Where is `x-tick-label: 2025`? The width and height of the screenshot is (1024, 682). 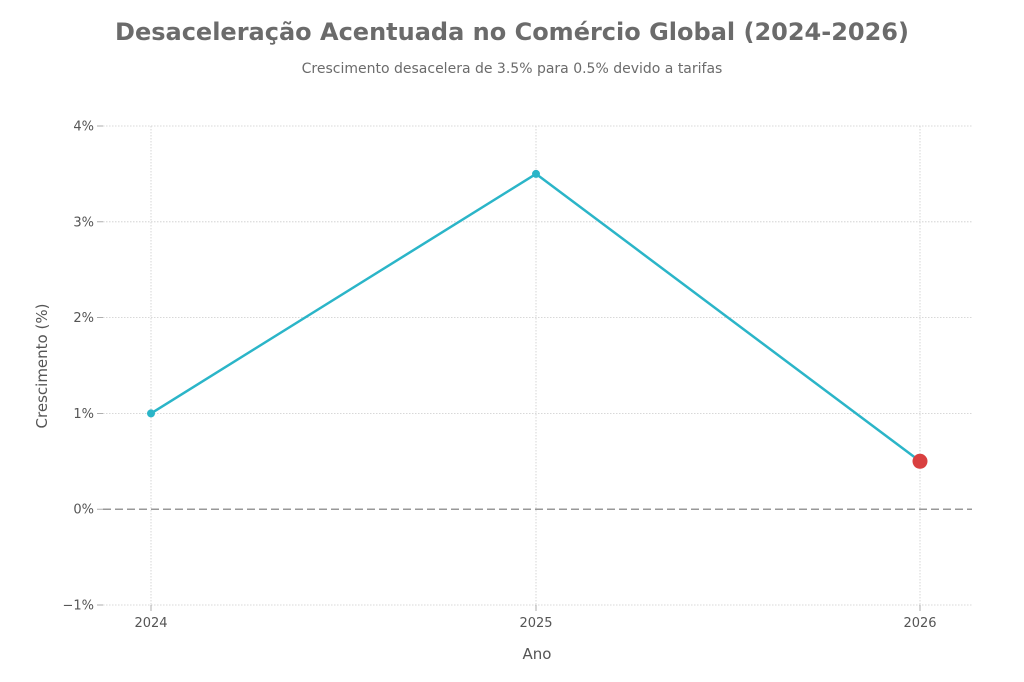 x-tick-label: 2025 is located at coordinates (535, 623).